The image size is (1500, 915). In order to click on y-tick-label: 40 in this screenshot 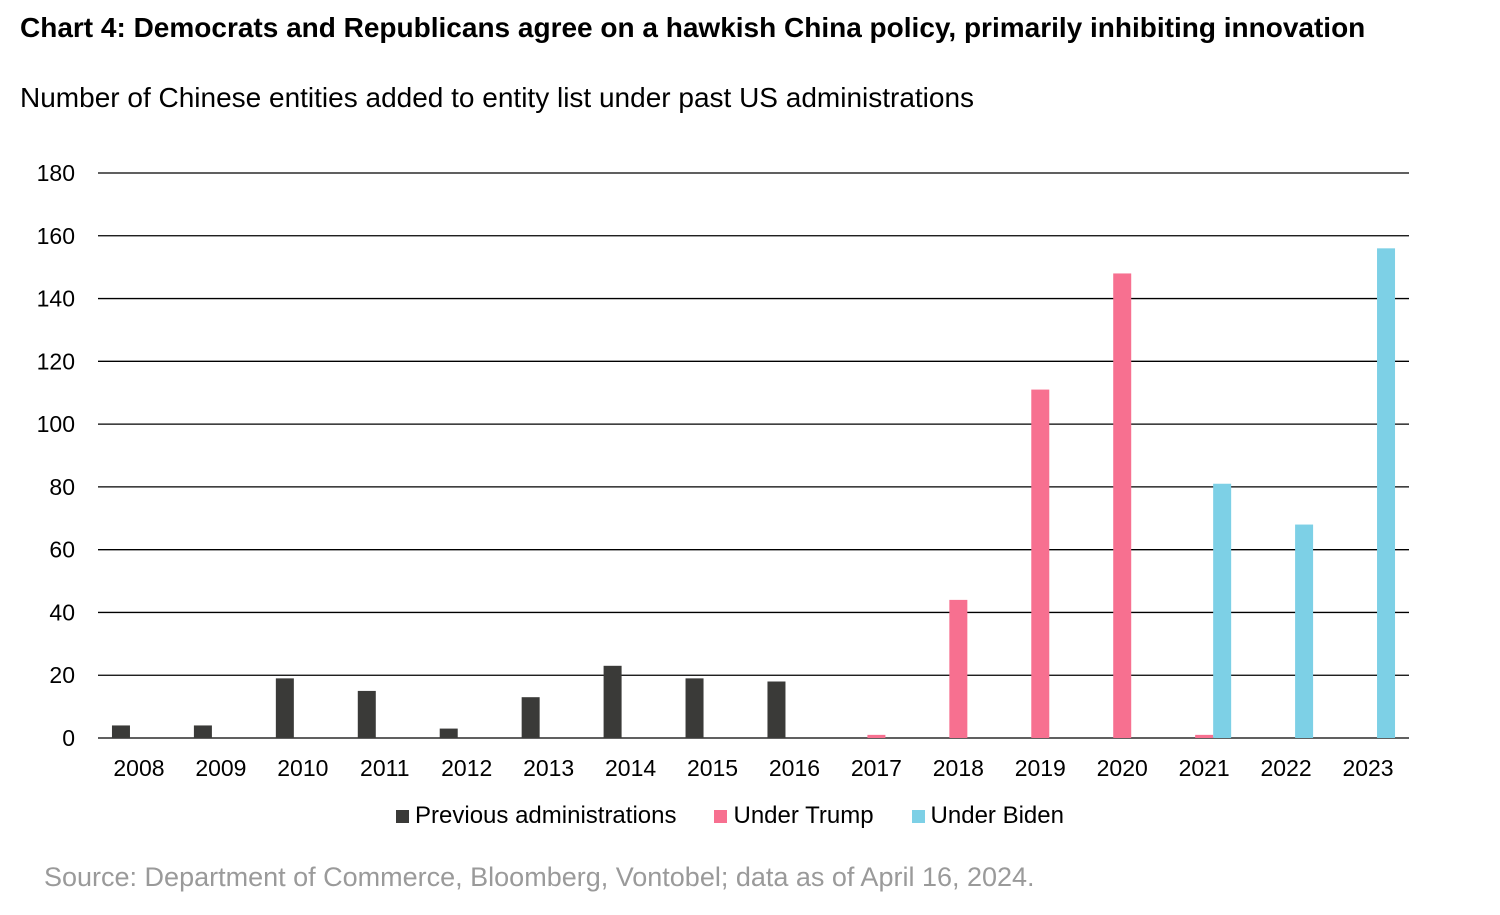, I will do `click(62, 612)`.